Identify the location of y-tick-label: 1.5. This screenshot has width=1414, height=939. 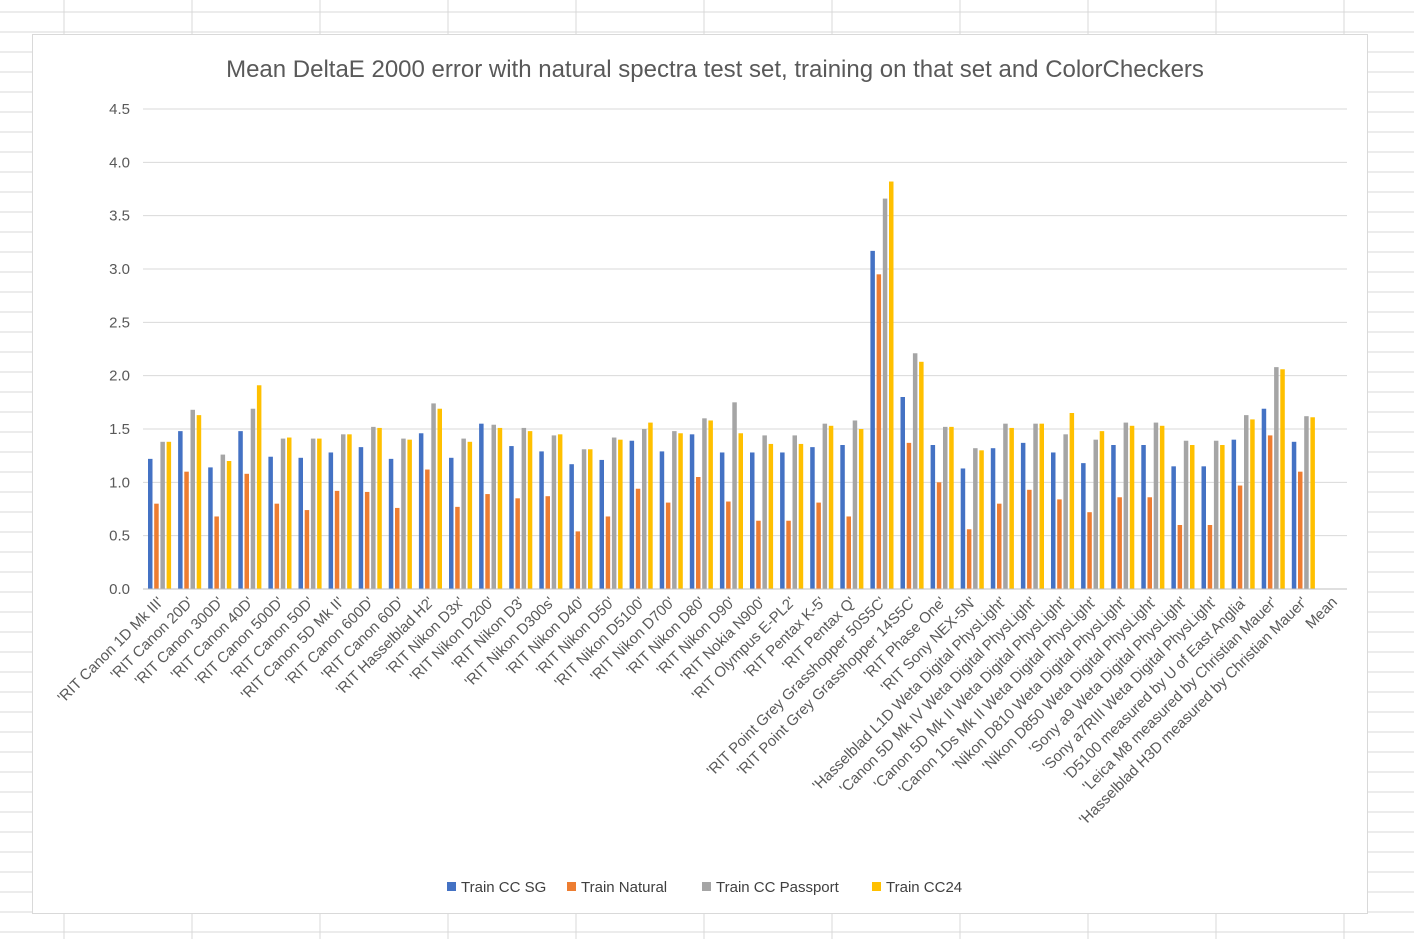
(119, 429).